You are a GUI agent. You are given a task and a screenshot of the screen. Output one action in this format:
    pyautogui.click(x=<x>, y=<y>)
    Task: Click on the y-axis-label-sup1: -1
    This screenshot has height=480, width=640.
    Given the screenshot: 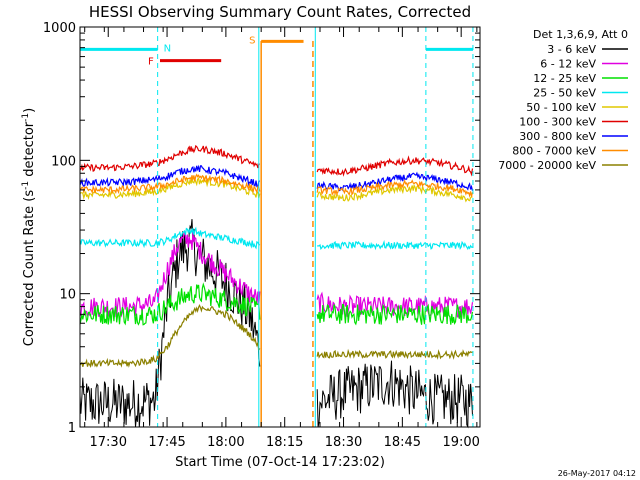 What is the action you would take?
    pyautogui.click(x=26, y=185)
    